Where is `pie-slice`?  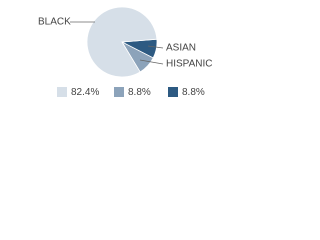 pie-slice is located at coordinates (122, 42).